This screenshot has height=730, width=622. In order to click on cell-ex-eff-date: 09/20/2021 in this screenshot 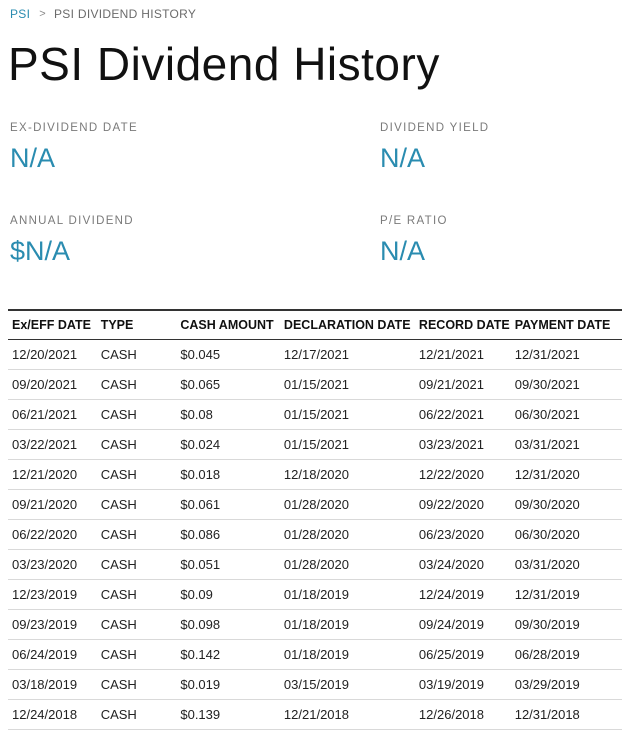, I will do `click(54, 384)`.